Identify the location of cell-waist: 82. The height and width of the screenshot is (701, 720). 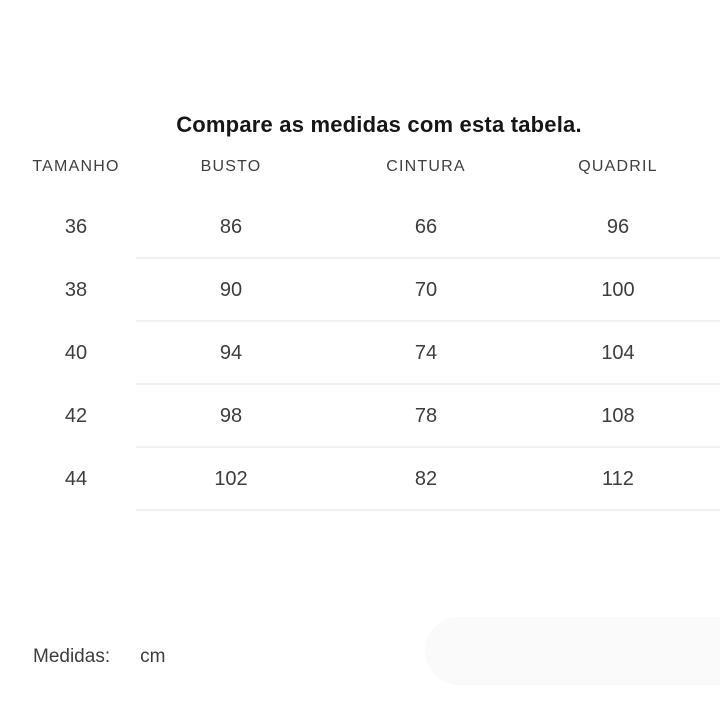
(426, 479).